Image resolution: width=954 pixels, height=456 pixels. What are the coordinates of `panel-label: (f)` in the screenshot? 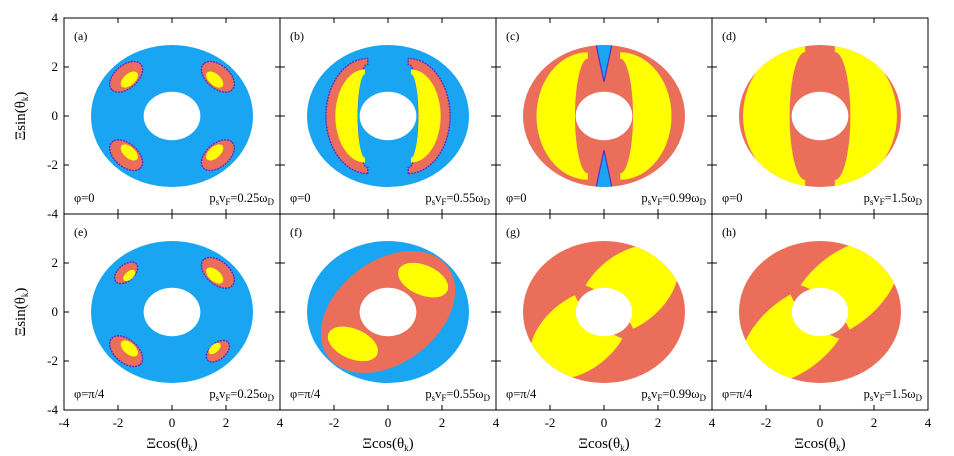 It's located at (296, 232).